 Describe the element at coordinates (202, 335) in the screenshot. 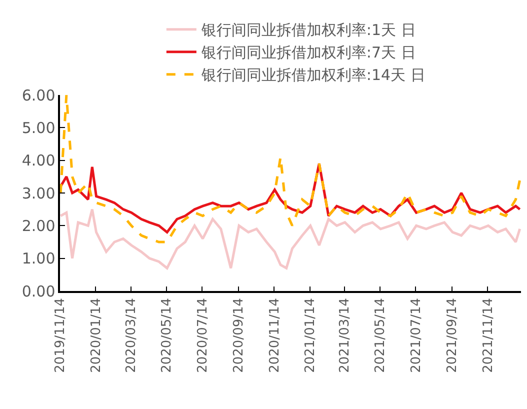

I see `x-tick-label: 2020/07/14` at that location.